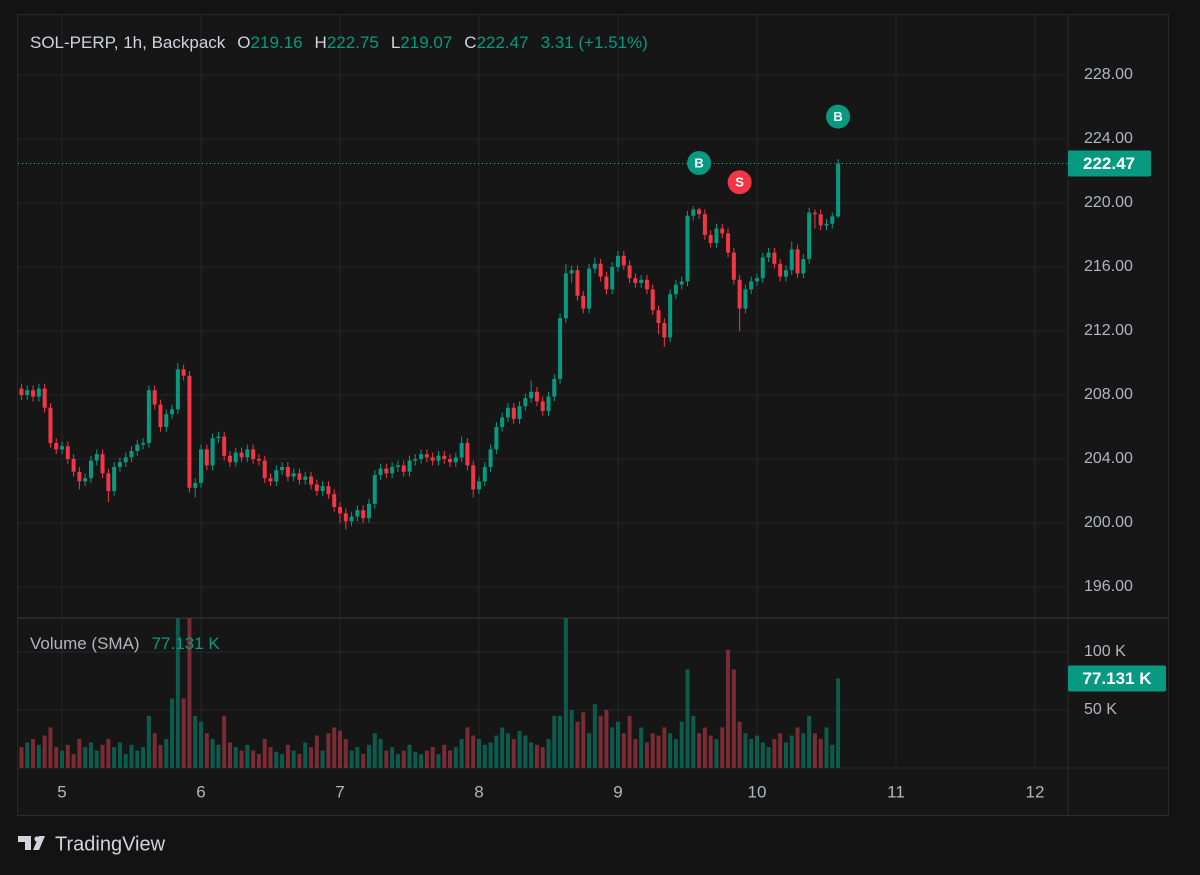 The image size is (1200, 875). I want to click on last-volume-tag, so click(1117, 678).